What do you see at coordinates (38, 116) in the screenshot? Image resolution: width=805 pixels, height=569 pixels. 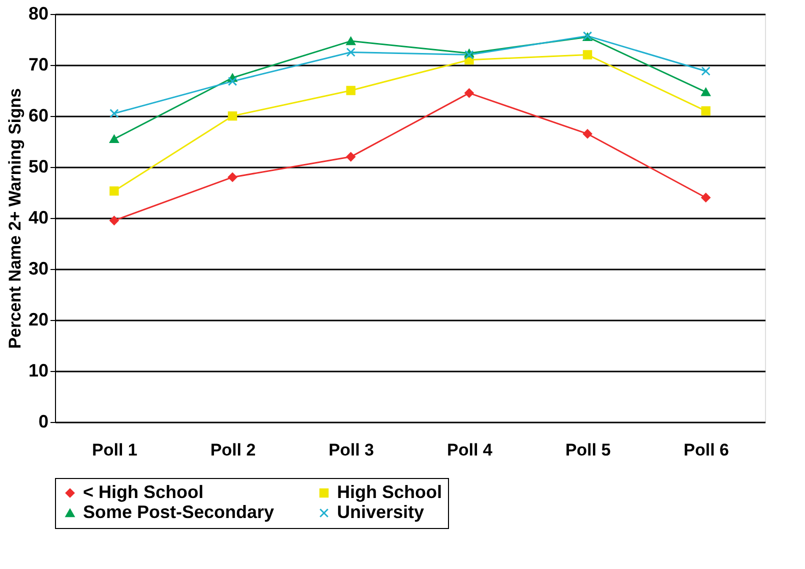 I see `y-tick-label: 60` at bounding box center [38, 116].